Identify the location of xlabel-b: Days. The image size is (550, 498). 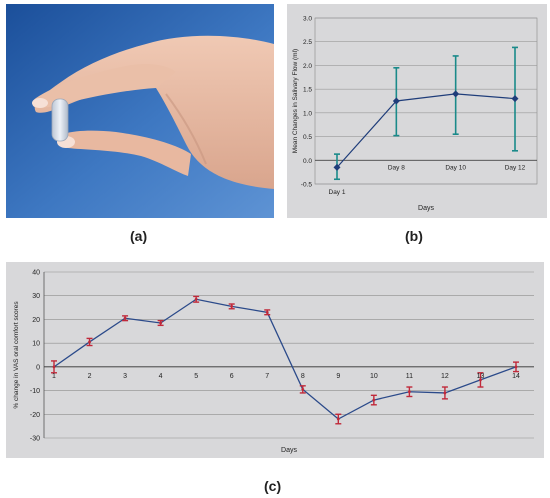
(426, 208).